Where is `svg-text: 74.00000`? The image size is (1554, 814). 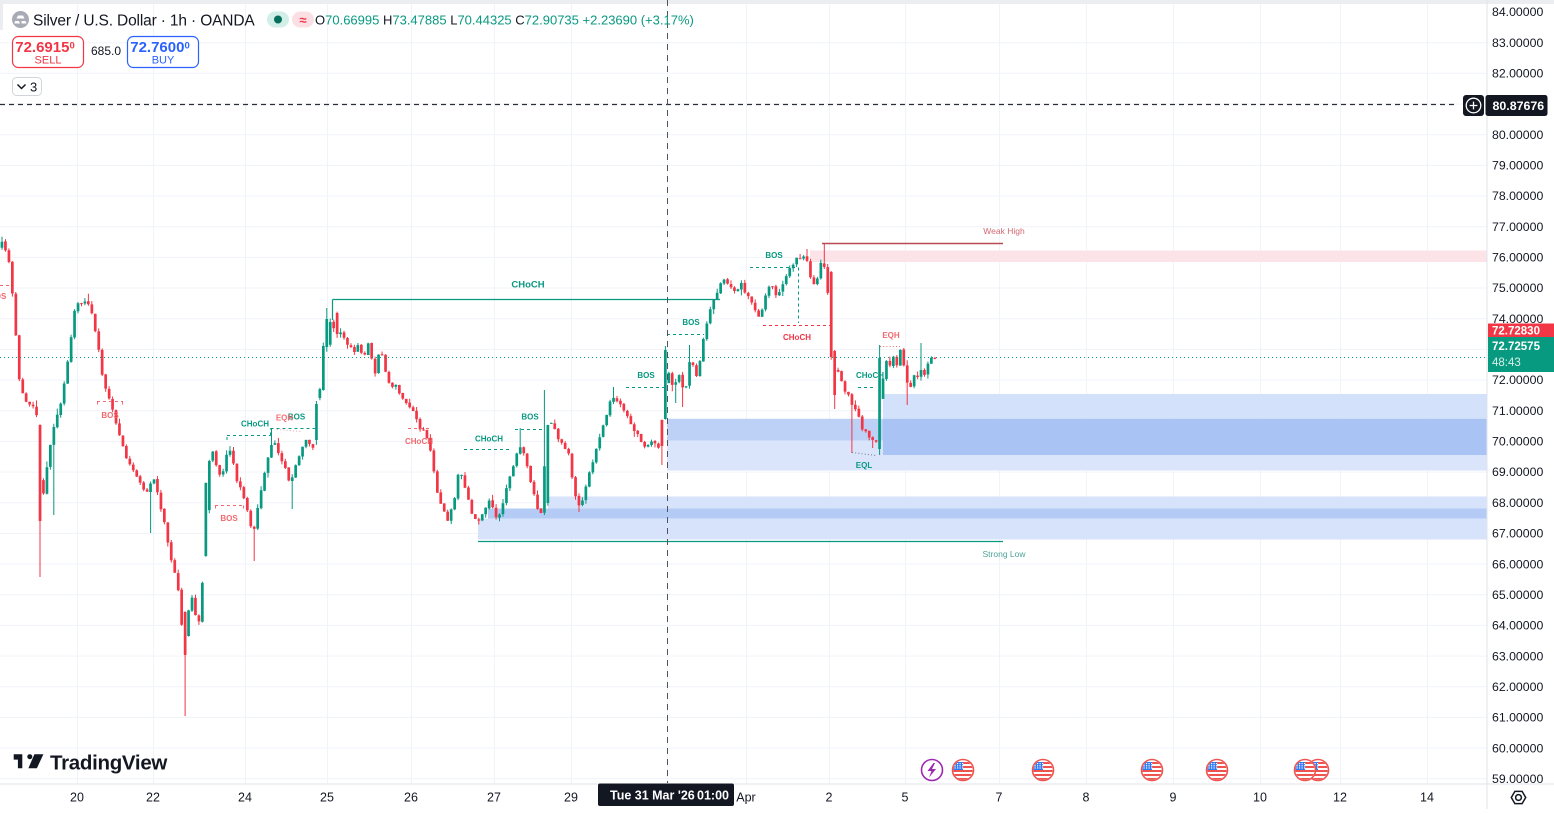
svg-text: 74.00000 is located at coordinates (1517, 319).